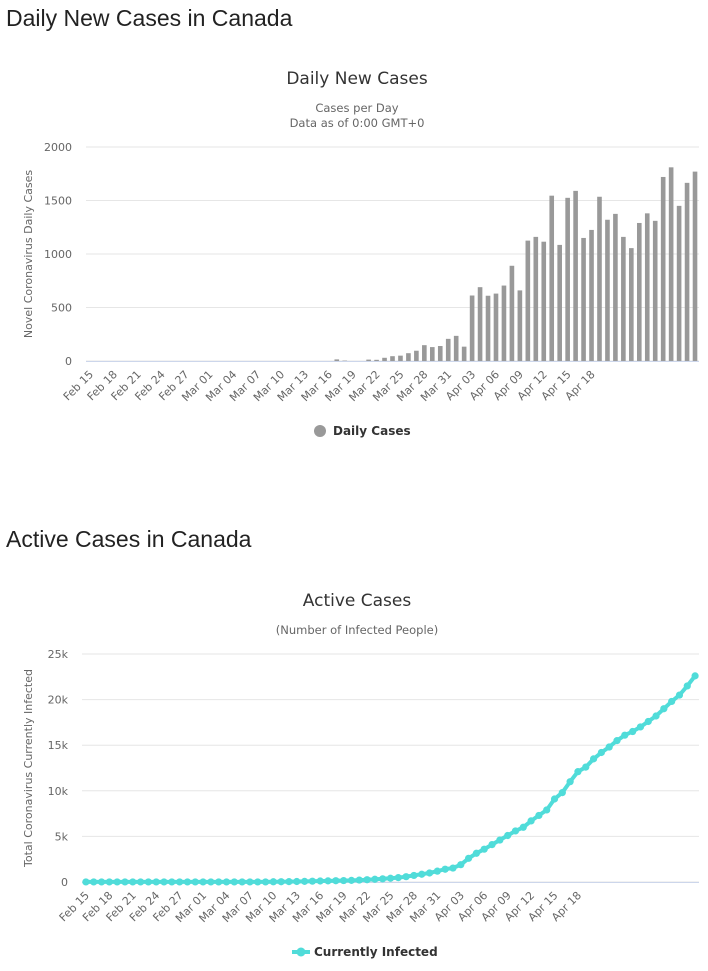 The width and height of the screenshot is (708, 971). I want to click on legend-label: Daily Cases, so click(372, 431).